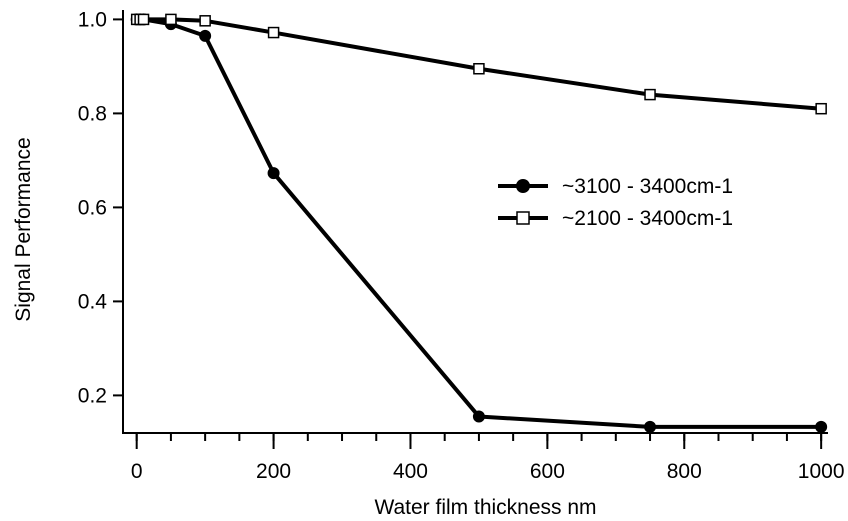 The height and width of the screenshot is (521, 848). I want to click on x-tick-label: 400, so click(410, 471).